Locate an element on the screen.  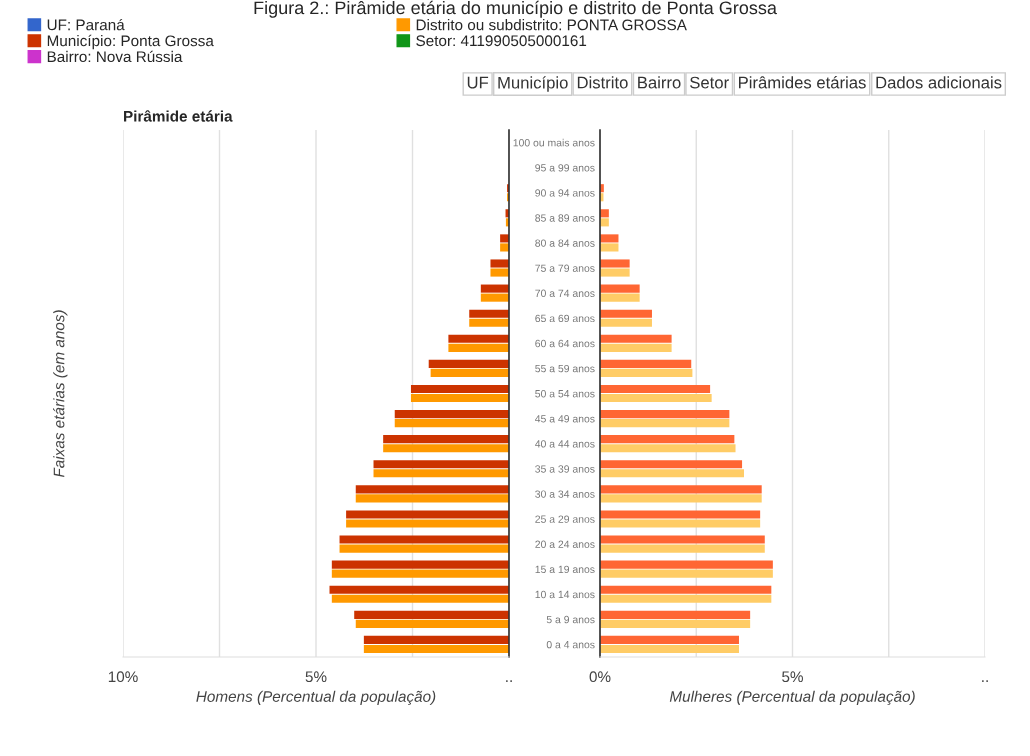
text: Setor is located at coordinates (709, 82).